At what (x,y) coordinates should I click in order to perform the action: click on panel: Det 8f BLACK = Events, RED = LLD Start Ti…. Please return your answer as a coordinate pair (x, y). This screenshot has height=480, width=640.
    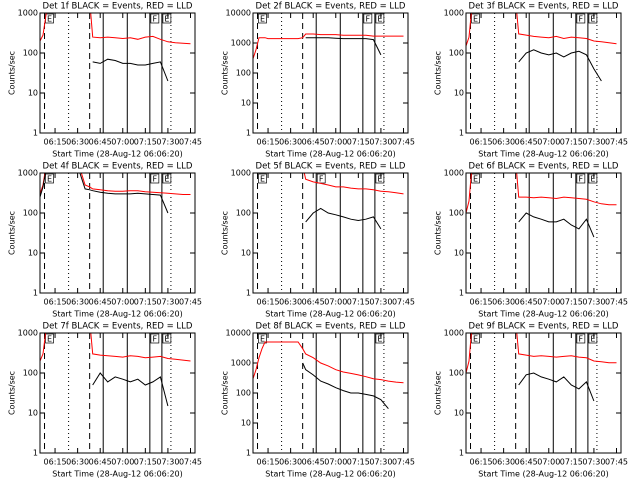
    Looking at the image, I should click on (318, 400).